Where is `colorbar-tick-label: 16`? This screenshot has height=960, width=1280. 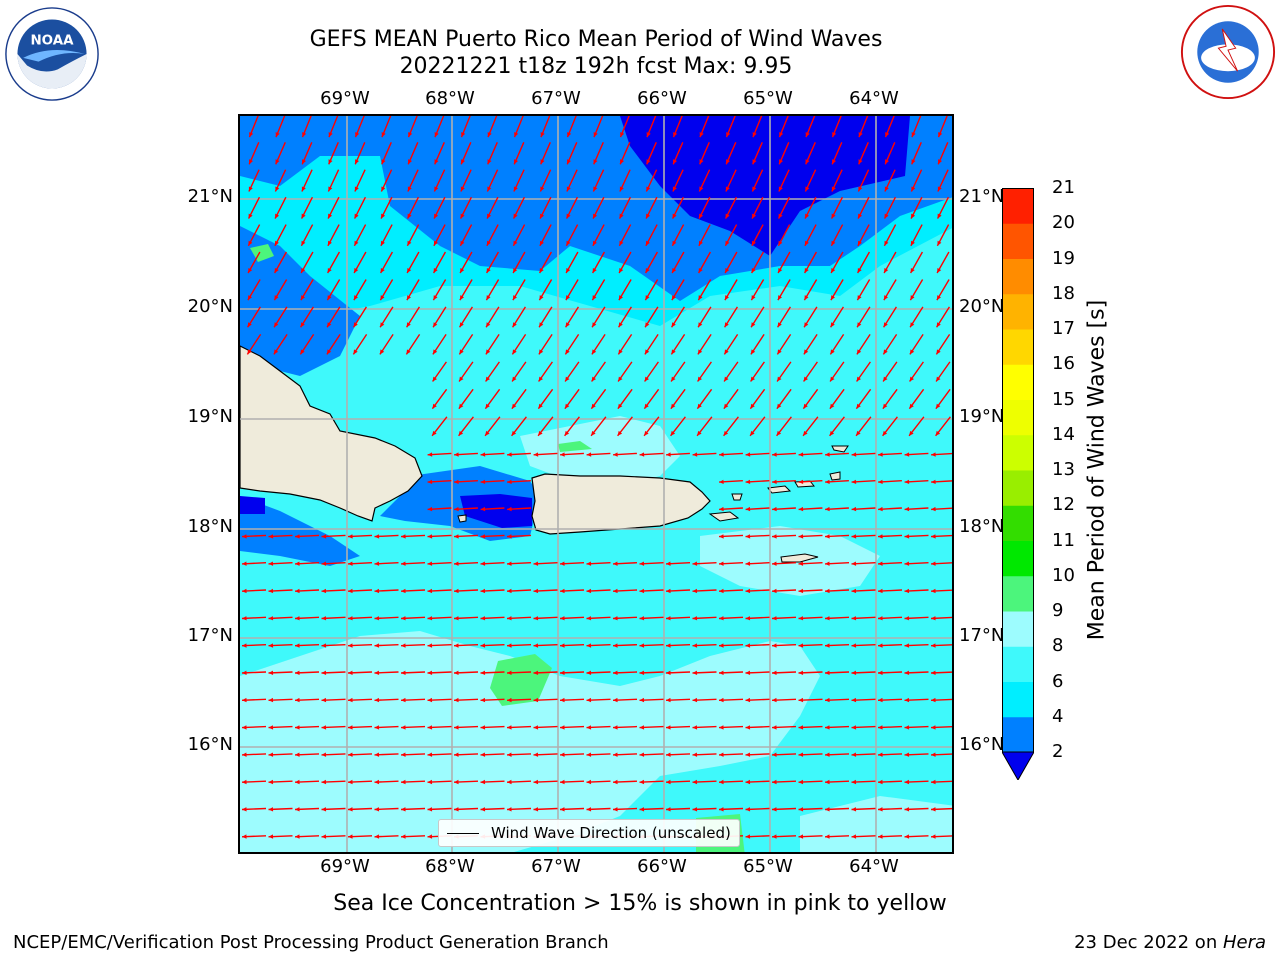
colorbar-tick-label: 16 is located at coordinates (1063, 364).